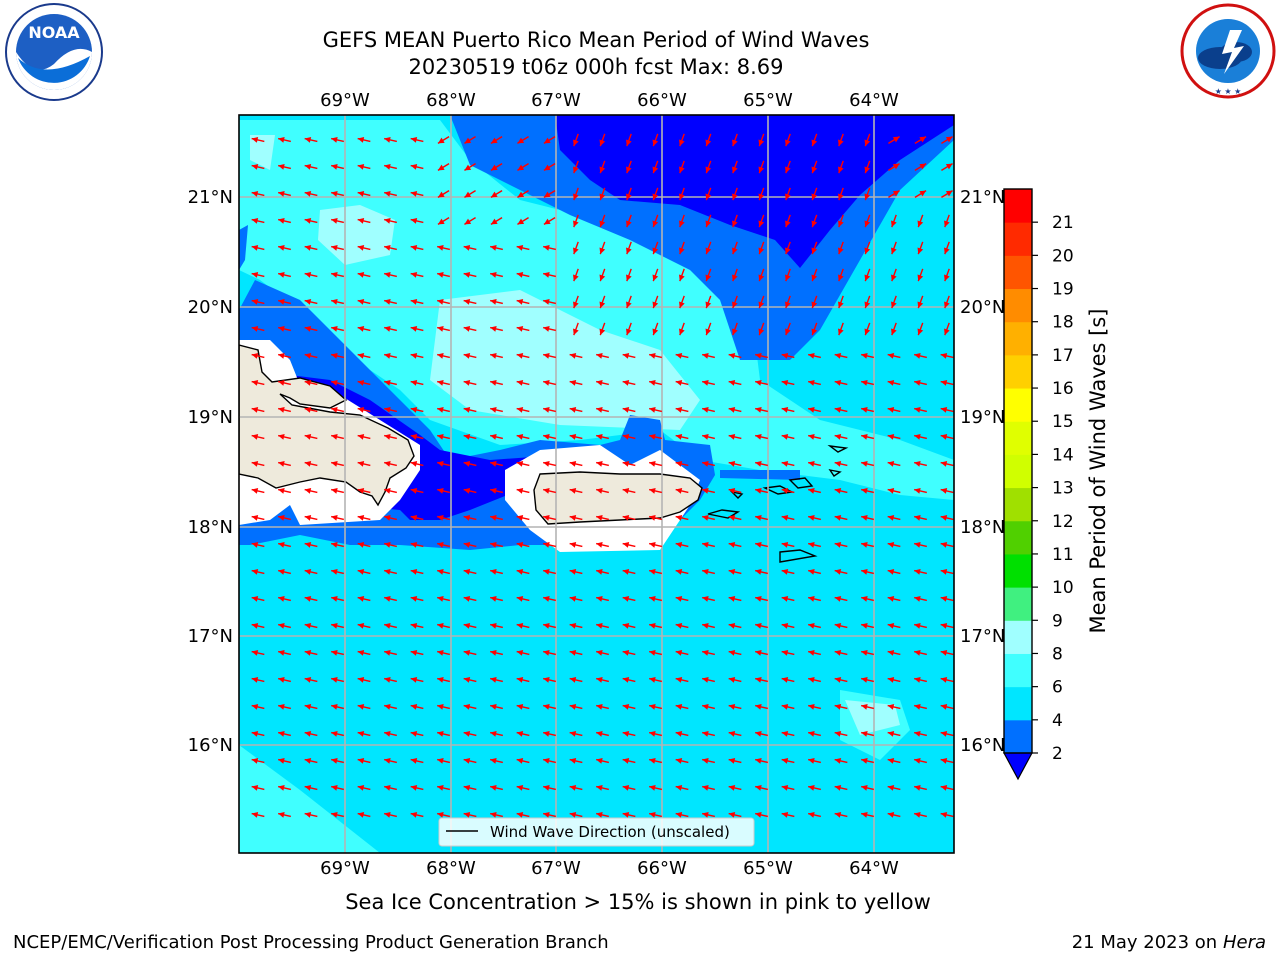  Describe the element at coordinates (1057, 654) in the screenshot. I see `colorbar-tick-label: 8` at that location.